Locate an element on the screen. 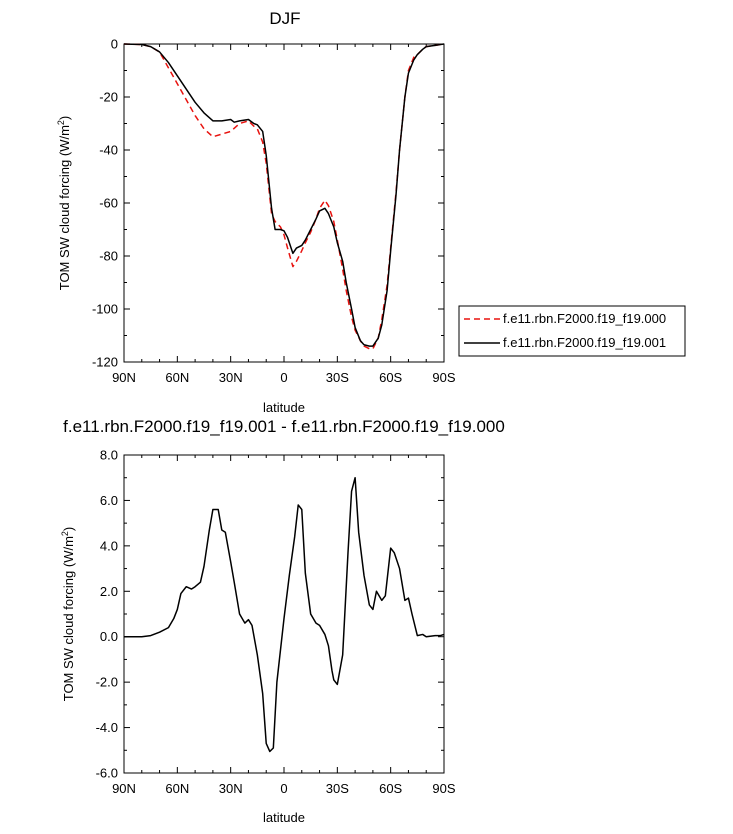 Image resolution: width=733 pixels, height=834 pixels. bottom-x-axis-label: latitude is located at coordinates (284, 817).